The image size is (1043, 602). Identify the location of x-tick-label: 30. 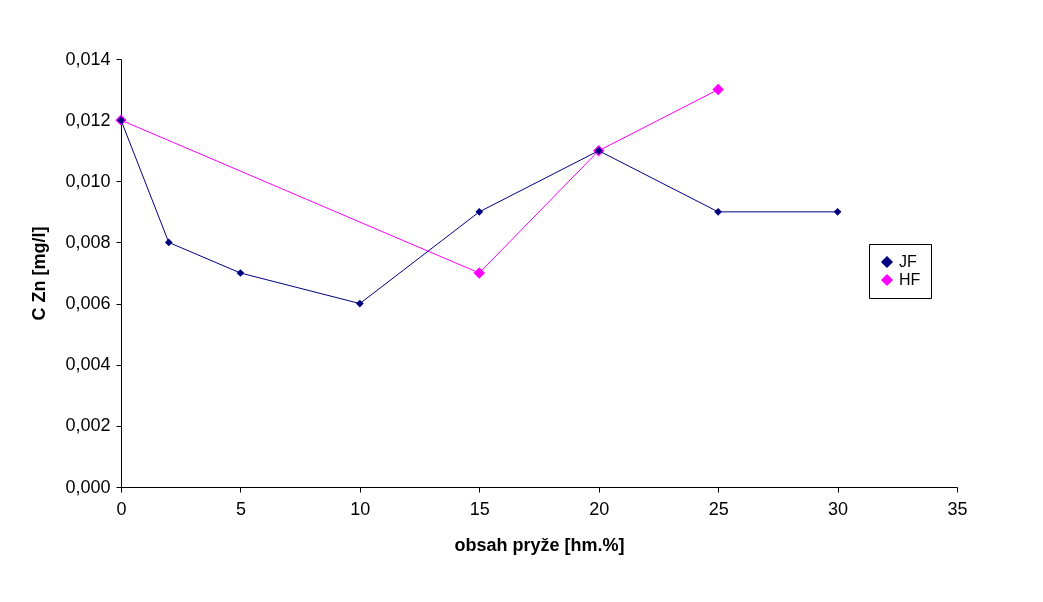
(838, 508).